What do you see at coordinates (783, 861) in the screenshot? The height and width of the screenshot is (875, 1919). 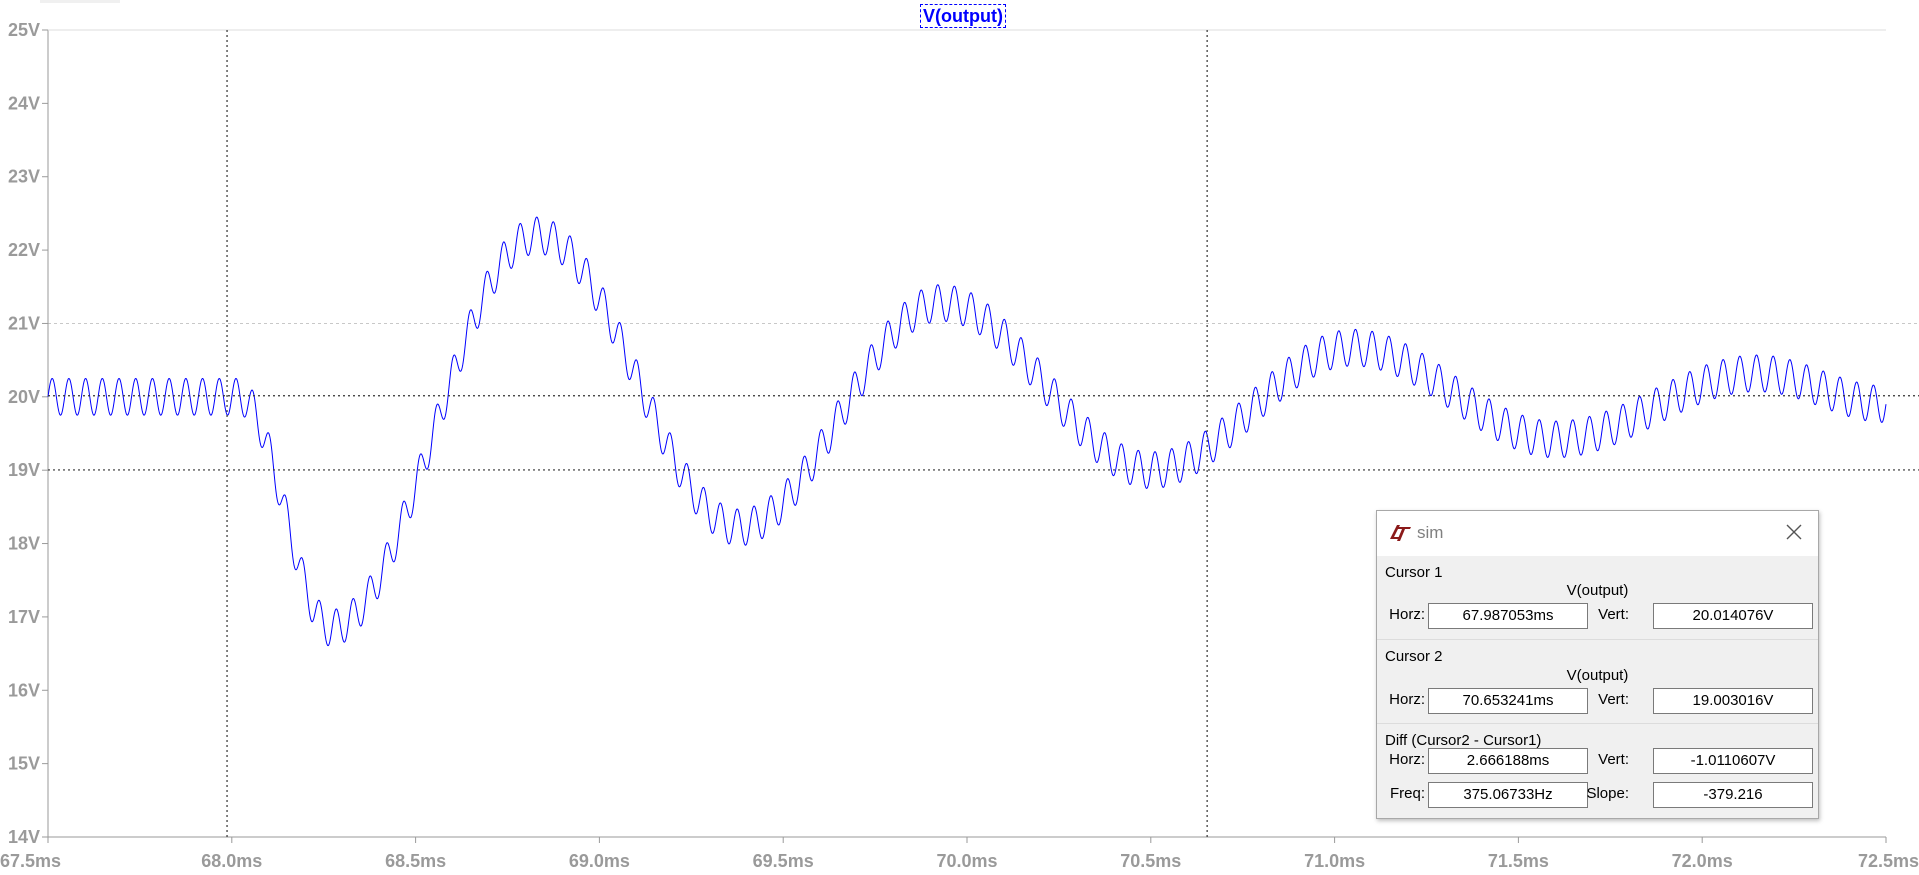 I see `x-tick-label: 69.5ms` at bounding box center [783, 861].